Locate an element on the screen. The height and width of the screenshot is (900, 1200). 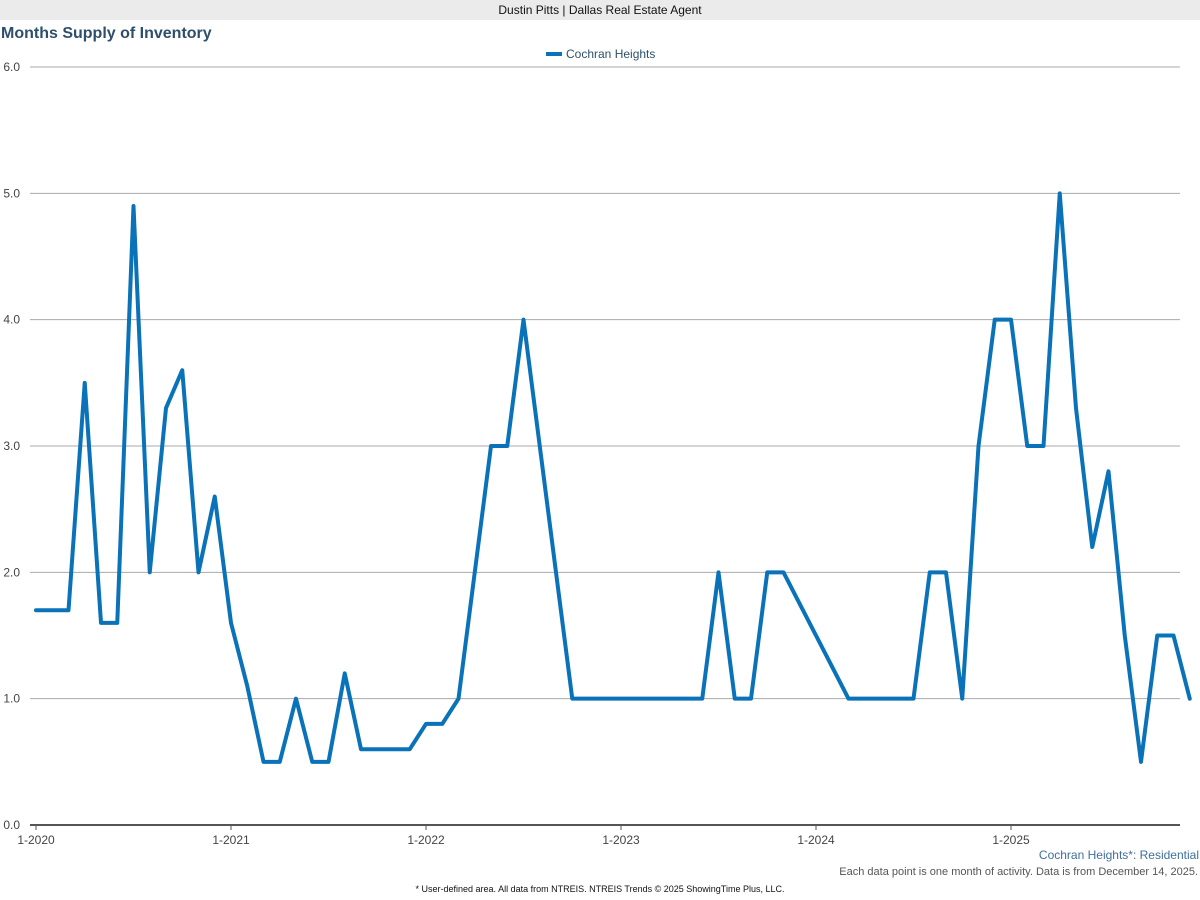
x-tick-label: 1-2022 is located at coordinates (426, 840).